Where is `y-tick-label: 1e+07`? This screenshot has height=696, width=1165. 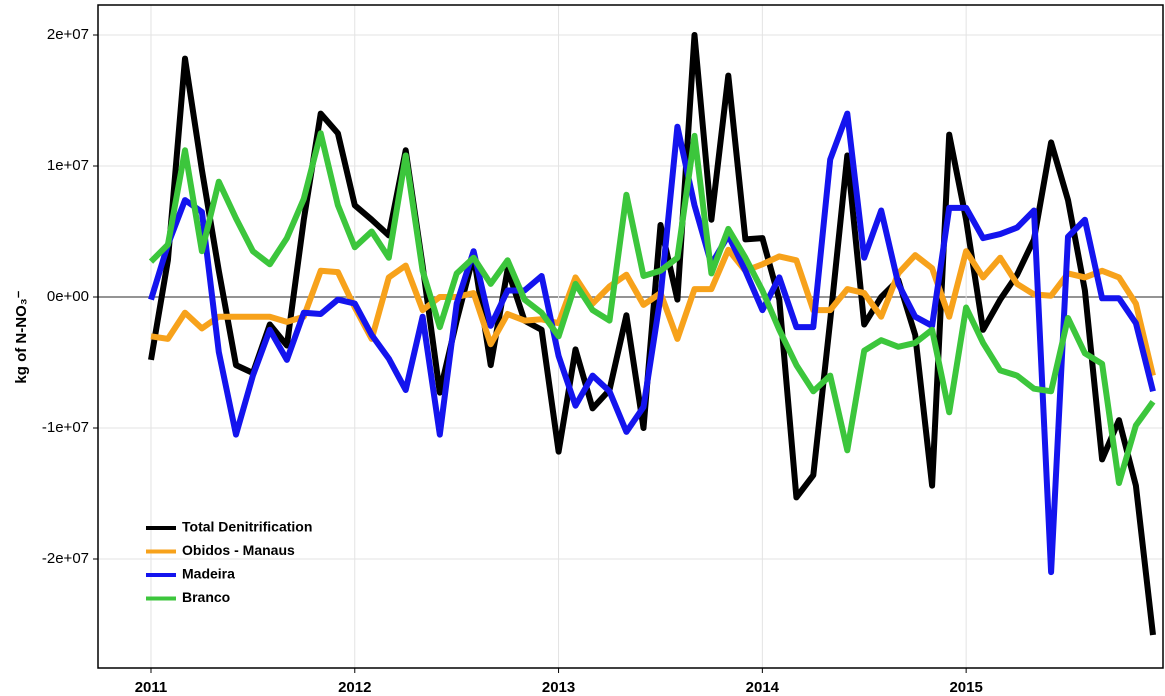
y-tick-label: 1e+07 is located at coordinates (68, 165).